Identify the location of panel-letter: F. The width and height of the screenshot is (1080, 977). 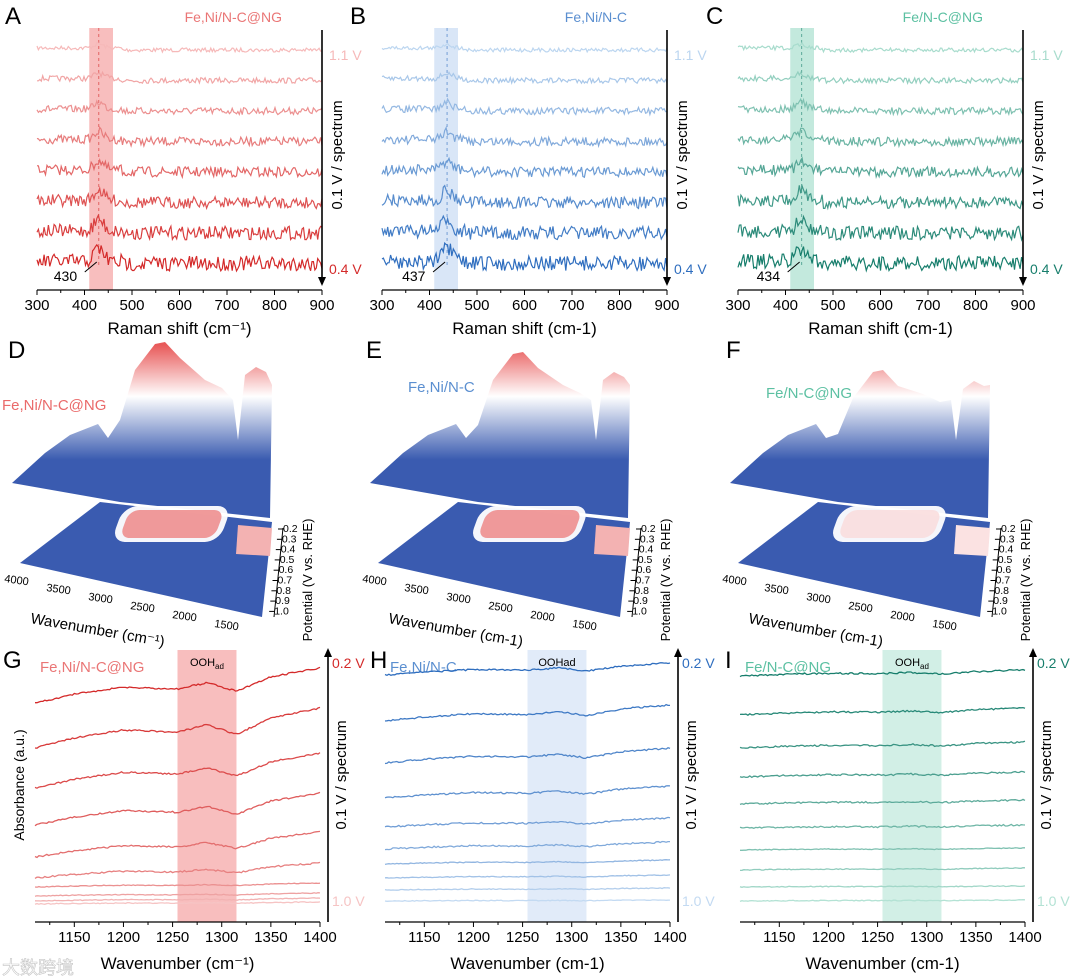
(733, 350).